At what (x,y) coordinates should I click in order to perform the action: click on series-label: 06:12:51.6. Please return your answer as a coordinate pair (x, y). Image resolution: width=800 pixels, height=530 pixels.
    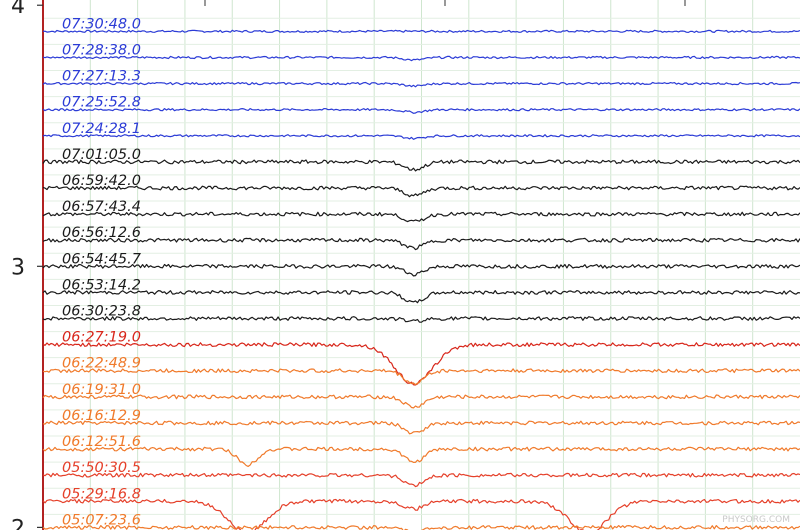
    Looking at the image, I should click on (101, 442).